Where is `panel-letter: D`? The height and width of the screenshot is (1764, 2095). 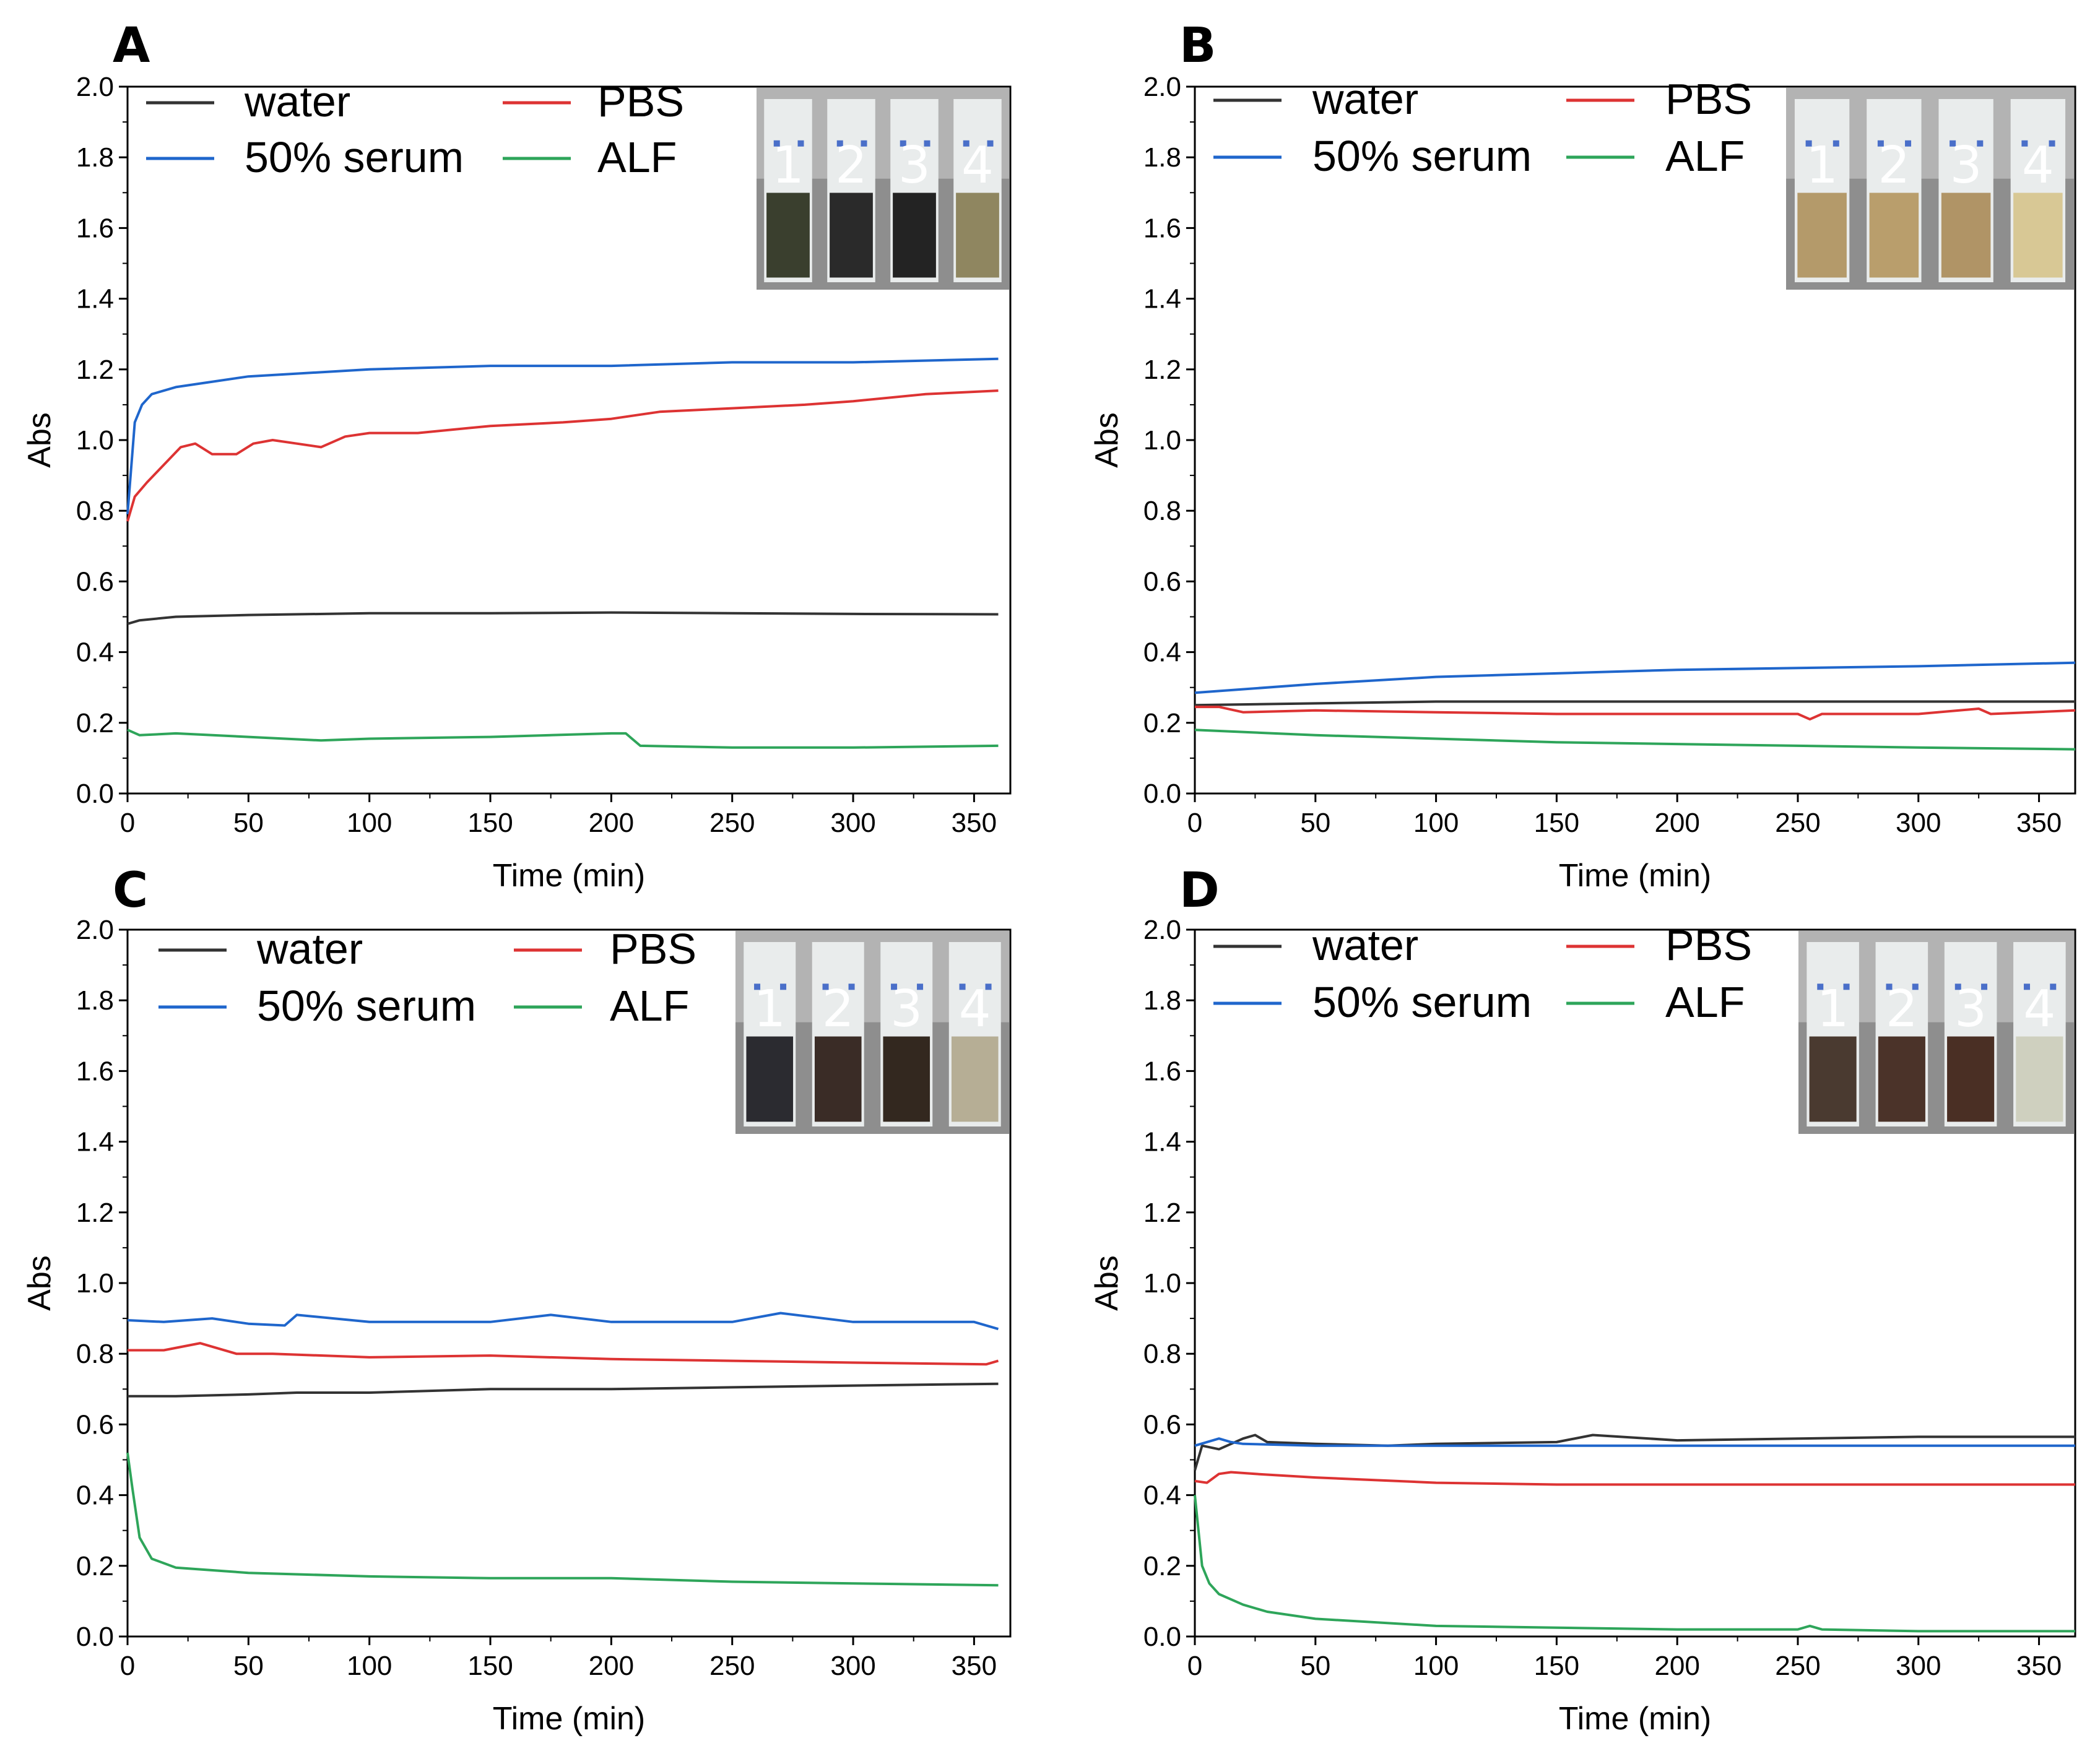
panel-letter: D is located at coordinates (1199, 891).